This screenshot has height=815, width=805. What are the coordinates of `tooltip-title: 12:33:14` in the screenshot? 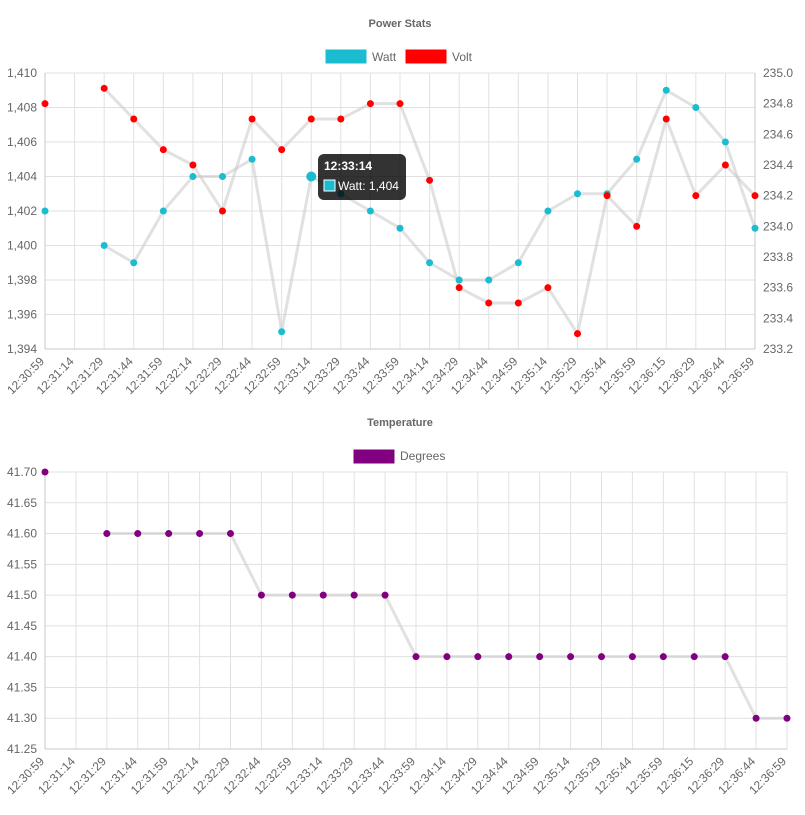 It's located at (348, 166).